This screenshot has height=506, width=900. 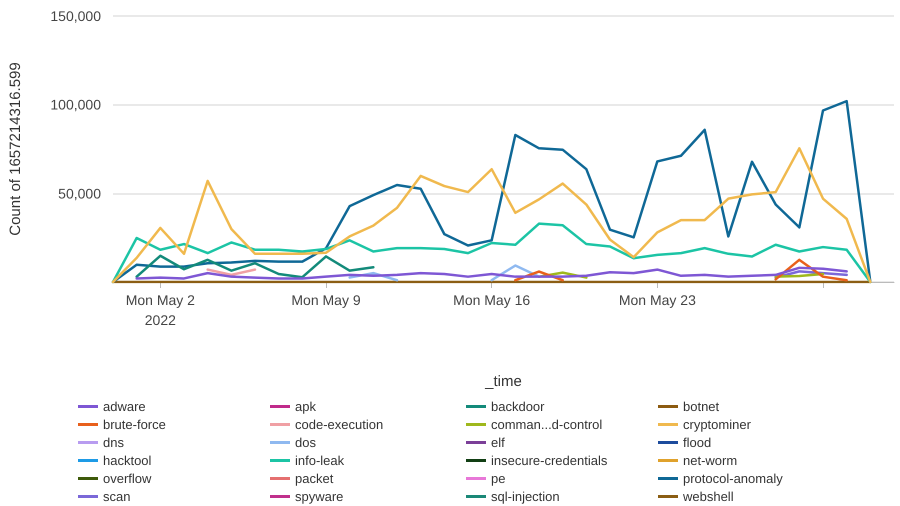 What do you see at coordinates (15, 149) in the screenshot?
I see `y-axis-title: Count of 1657214316.599` at bounding box center [15, 149].